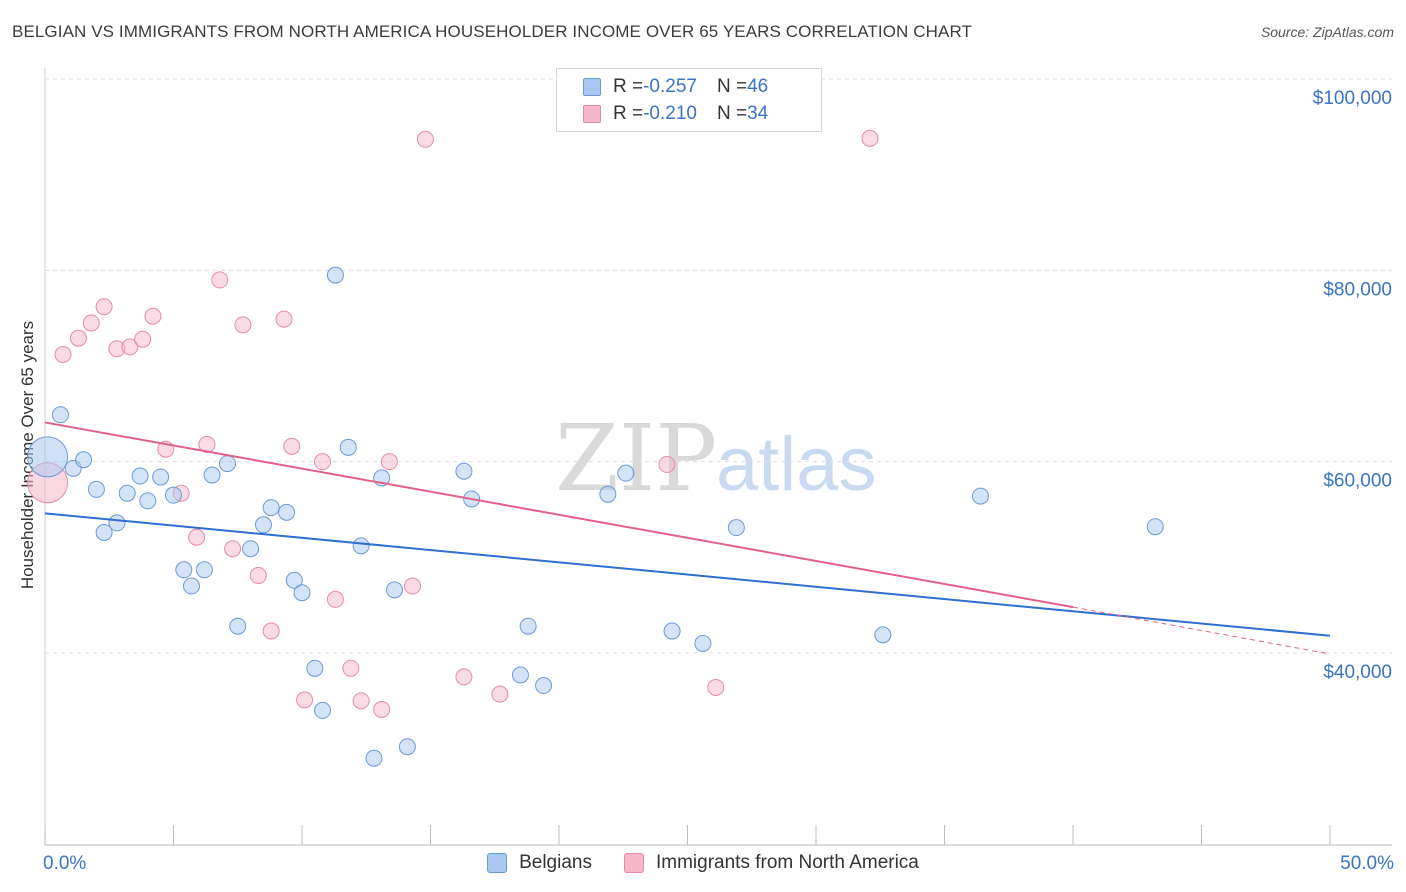 This screenshot has height=892, width=1406. Describe the element at coordinates (592, 114) in the screenshot. I see `legend-swatch-pink` at that location.